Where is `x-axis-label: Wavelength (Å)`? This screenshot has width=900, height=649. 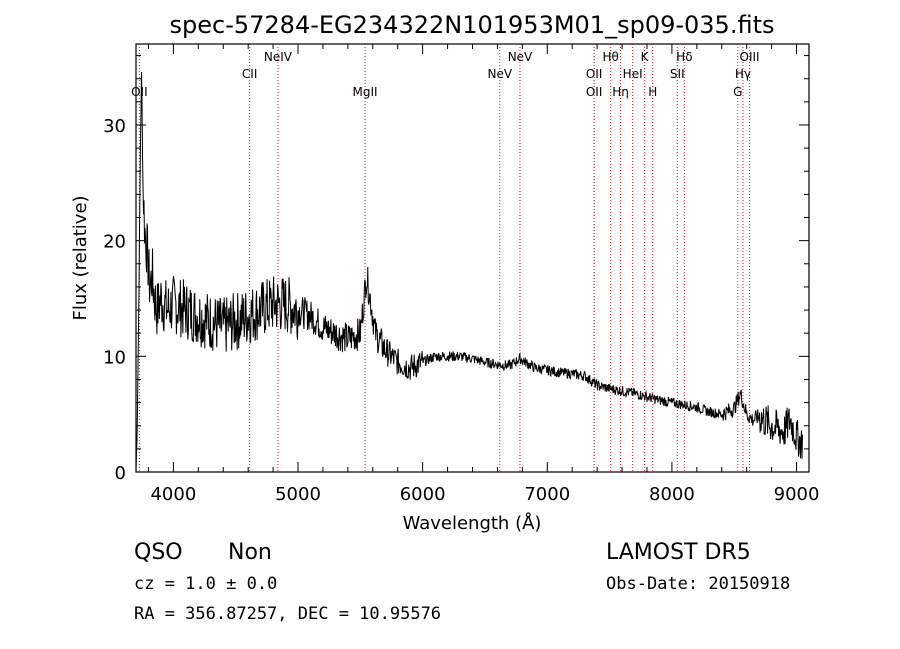
x-axis-label: Wavelength (Å) is located at coordinates (472, 523).